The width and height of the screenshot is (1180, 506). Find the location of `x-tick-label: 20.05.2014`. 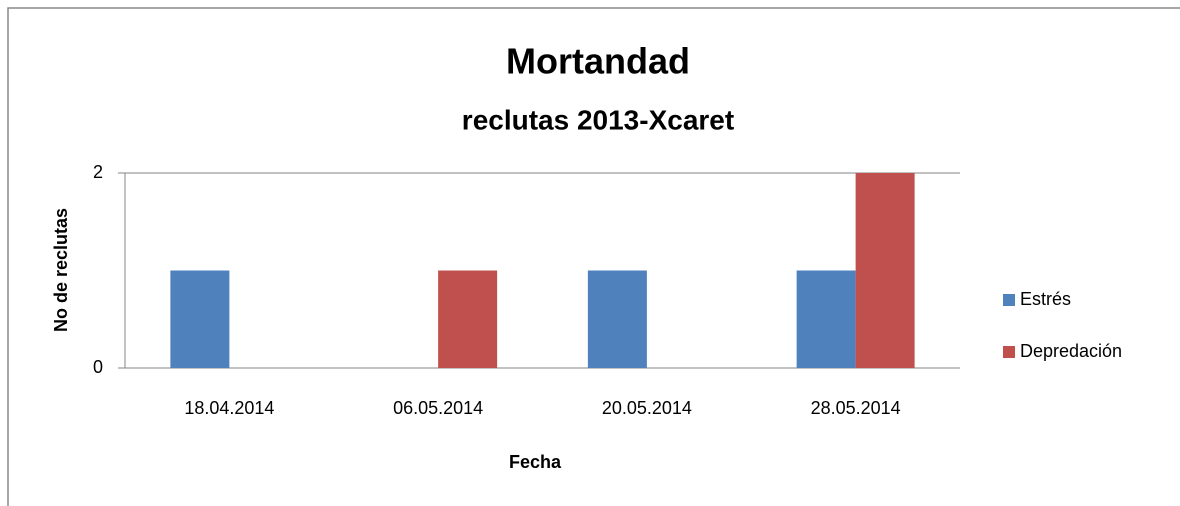

x-tick-label: 20.05.2014 is located at coordinates (647, 408).